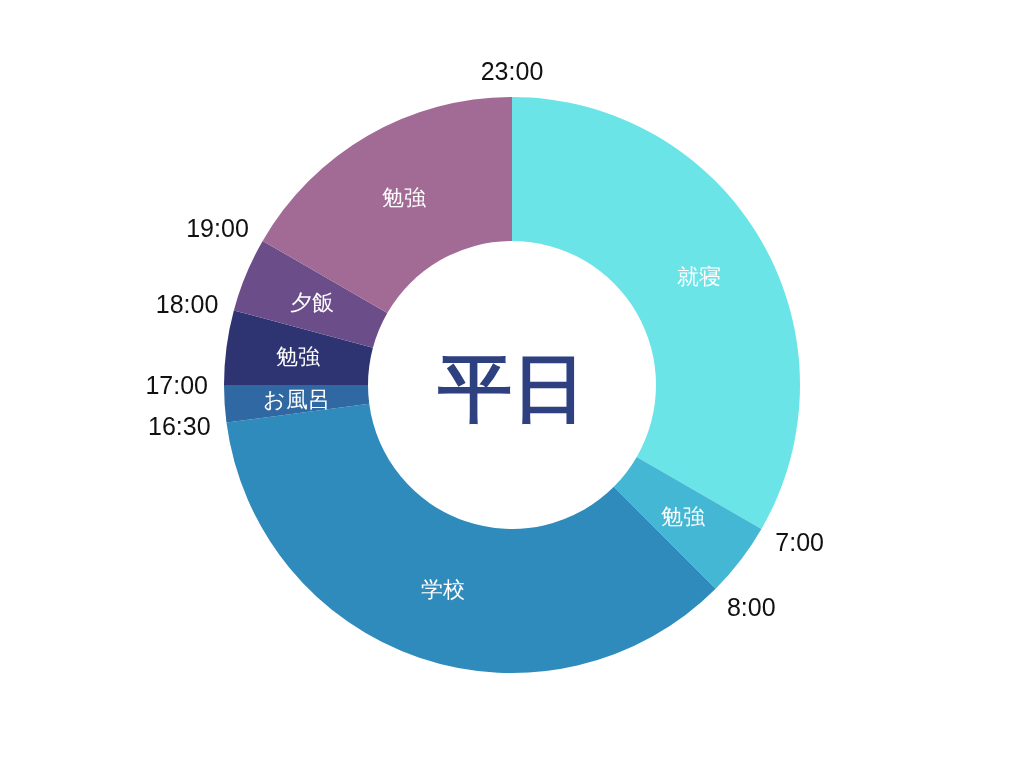 The height and width of the screenshot is (768, 1024). I want to click on text: 18:00, so click(187, 303).